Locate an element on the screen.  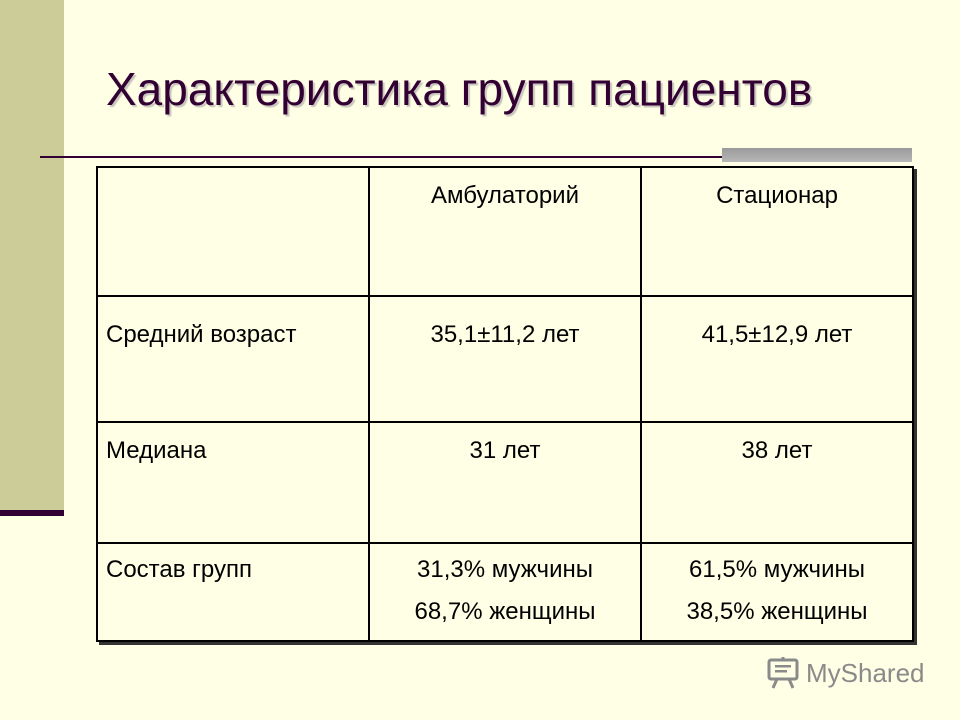
slide-title: Характеристика групп пациентов is located at coordinates (459, 89).